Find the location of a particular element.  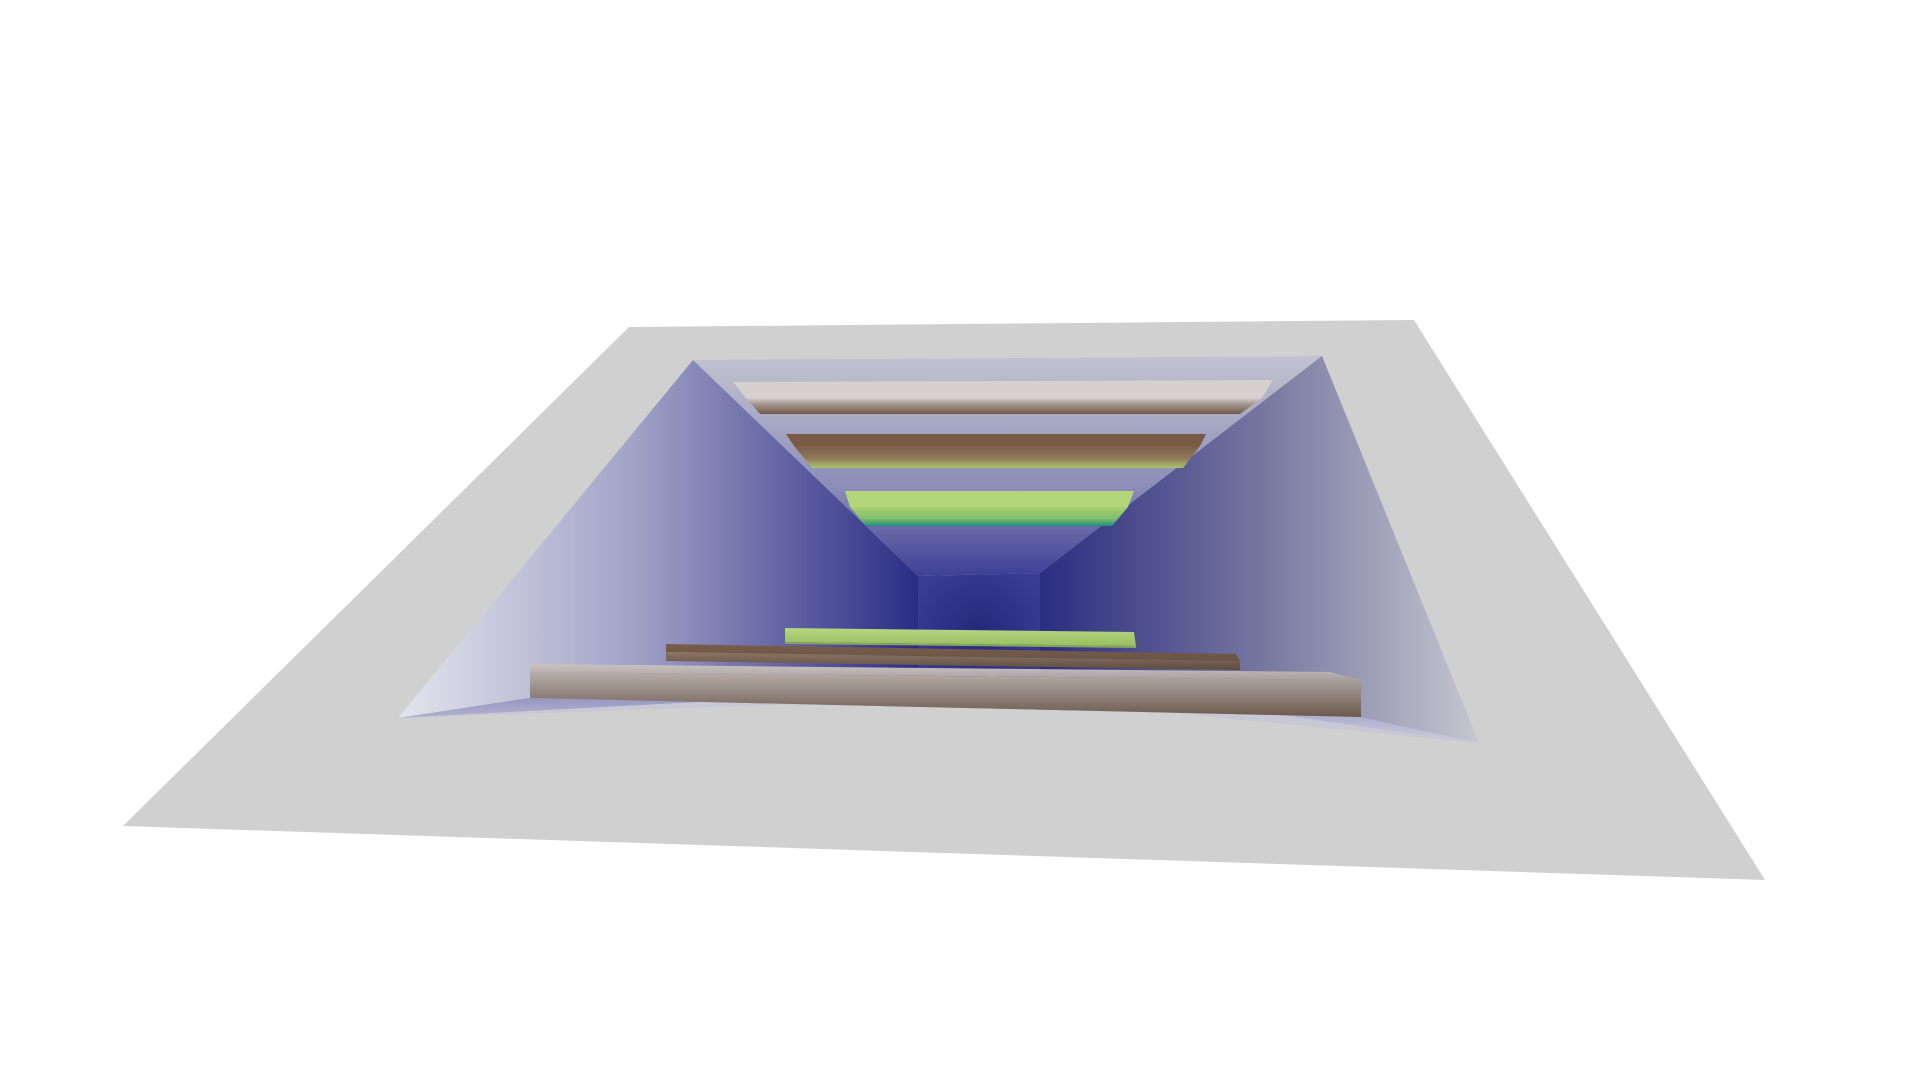

lower-step-brown is located at coordinates (953, 657).